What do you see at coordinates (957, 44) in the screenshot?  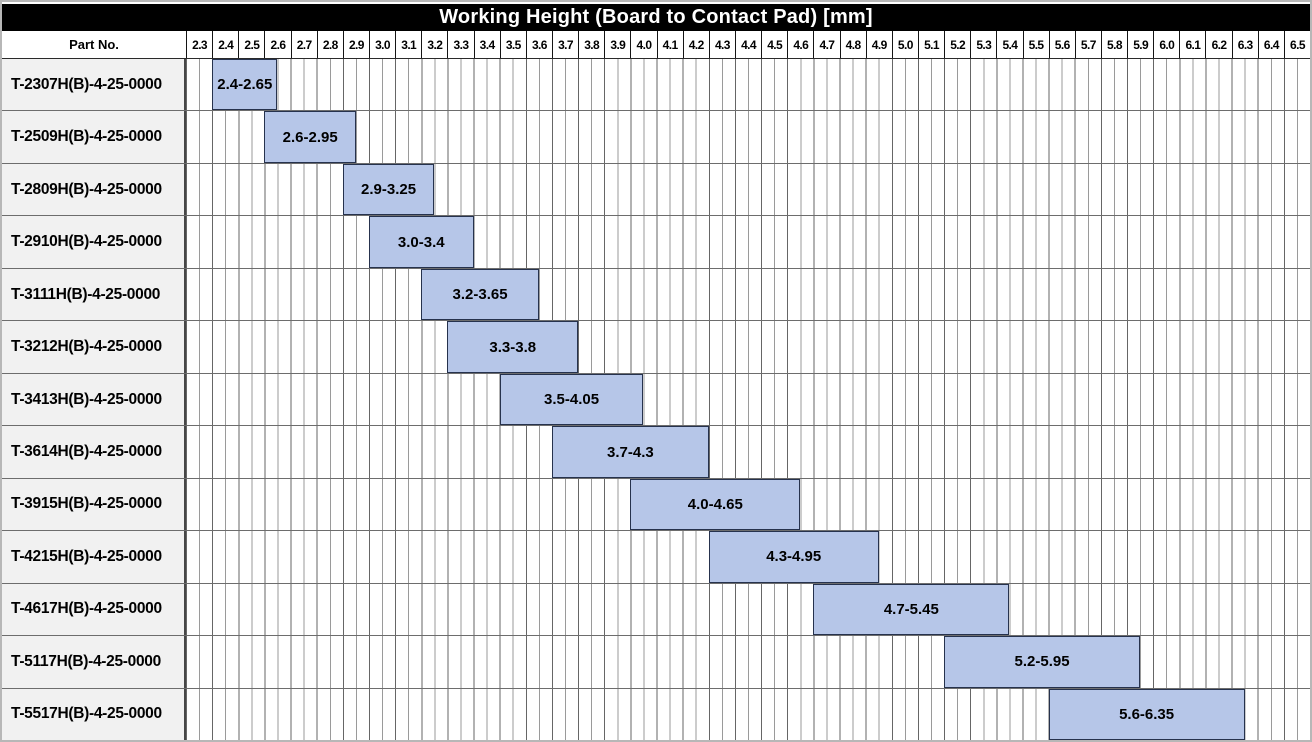 I see `axis-tick: 5.2` at bounding box center [957, 44].